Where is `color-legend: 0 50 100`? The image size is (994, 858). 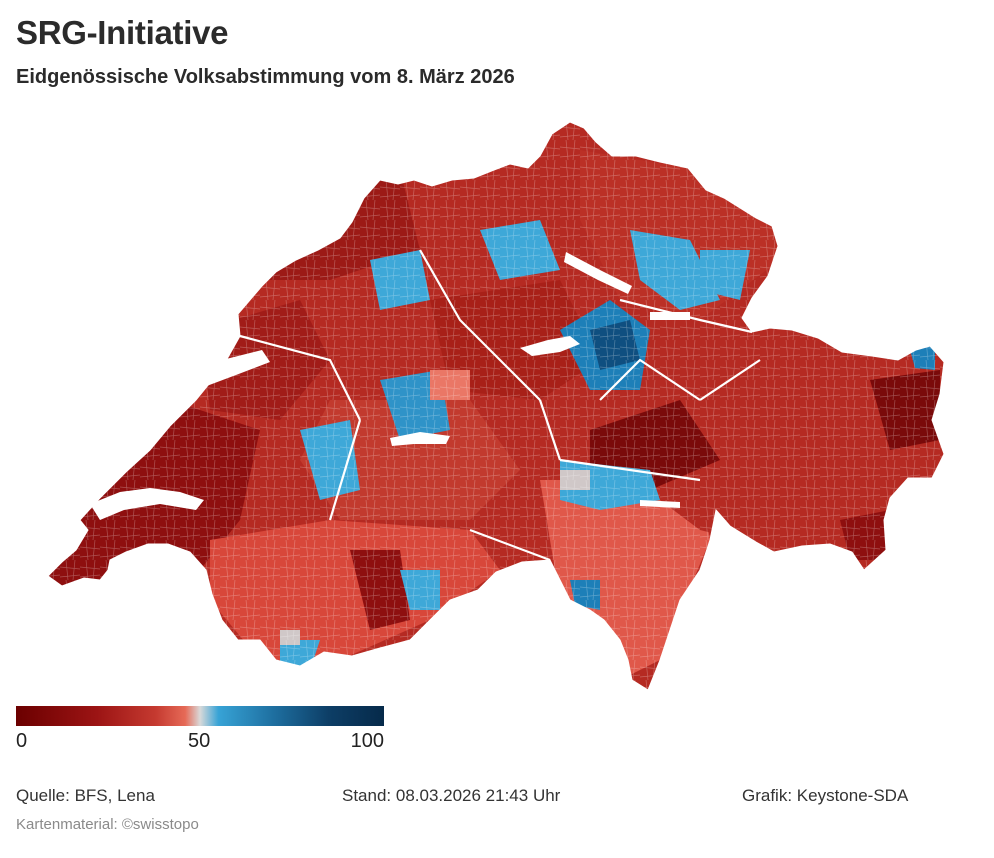 color-legend: 0 50 100 is located at coordinates (201, 730).